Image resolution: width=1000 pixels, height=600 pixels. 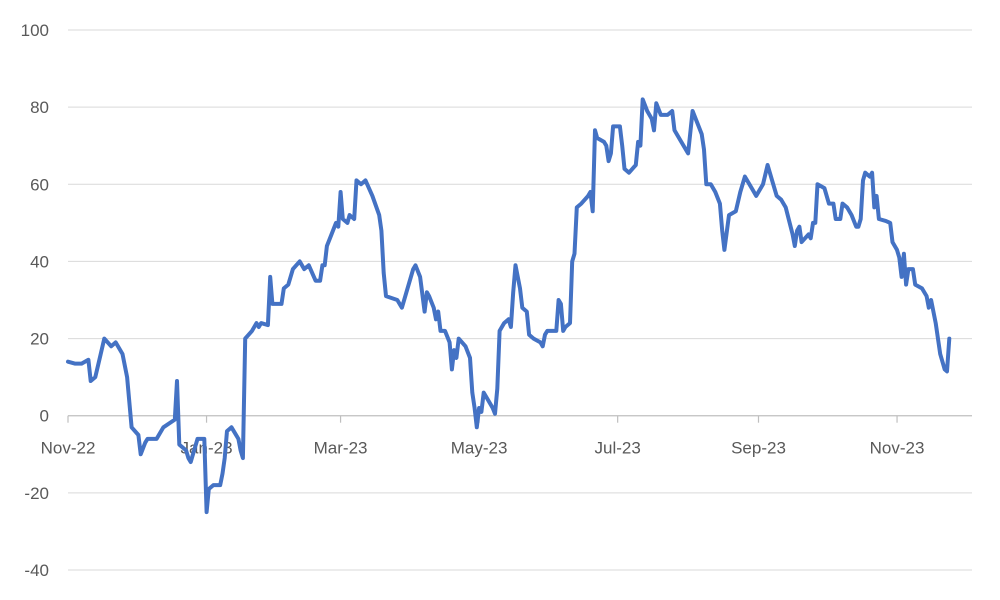 I want to click on x-tick-label: Mar-23, so click(x=341, y=448).